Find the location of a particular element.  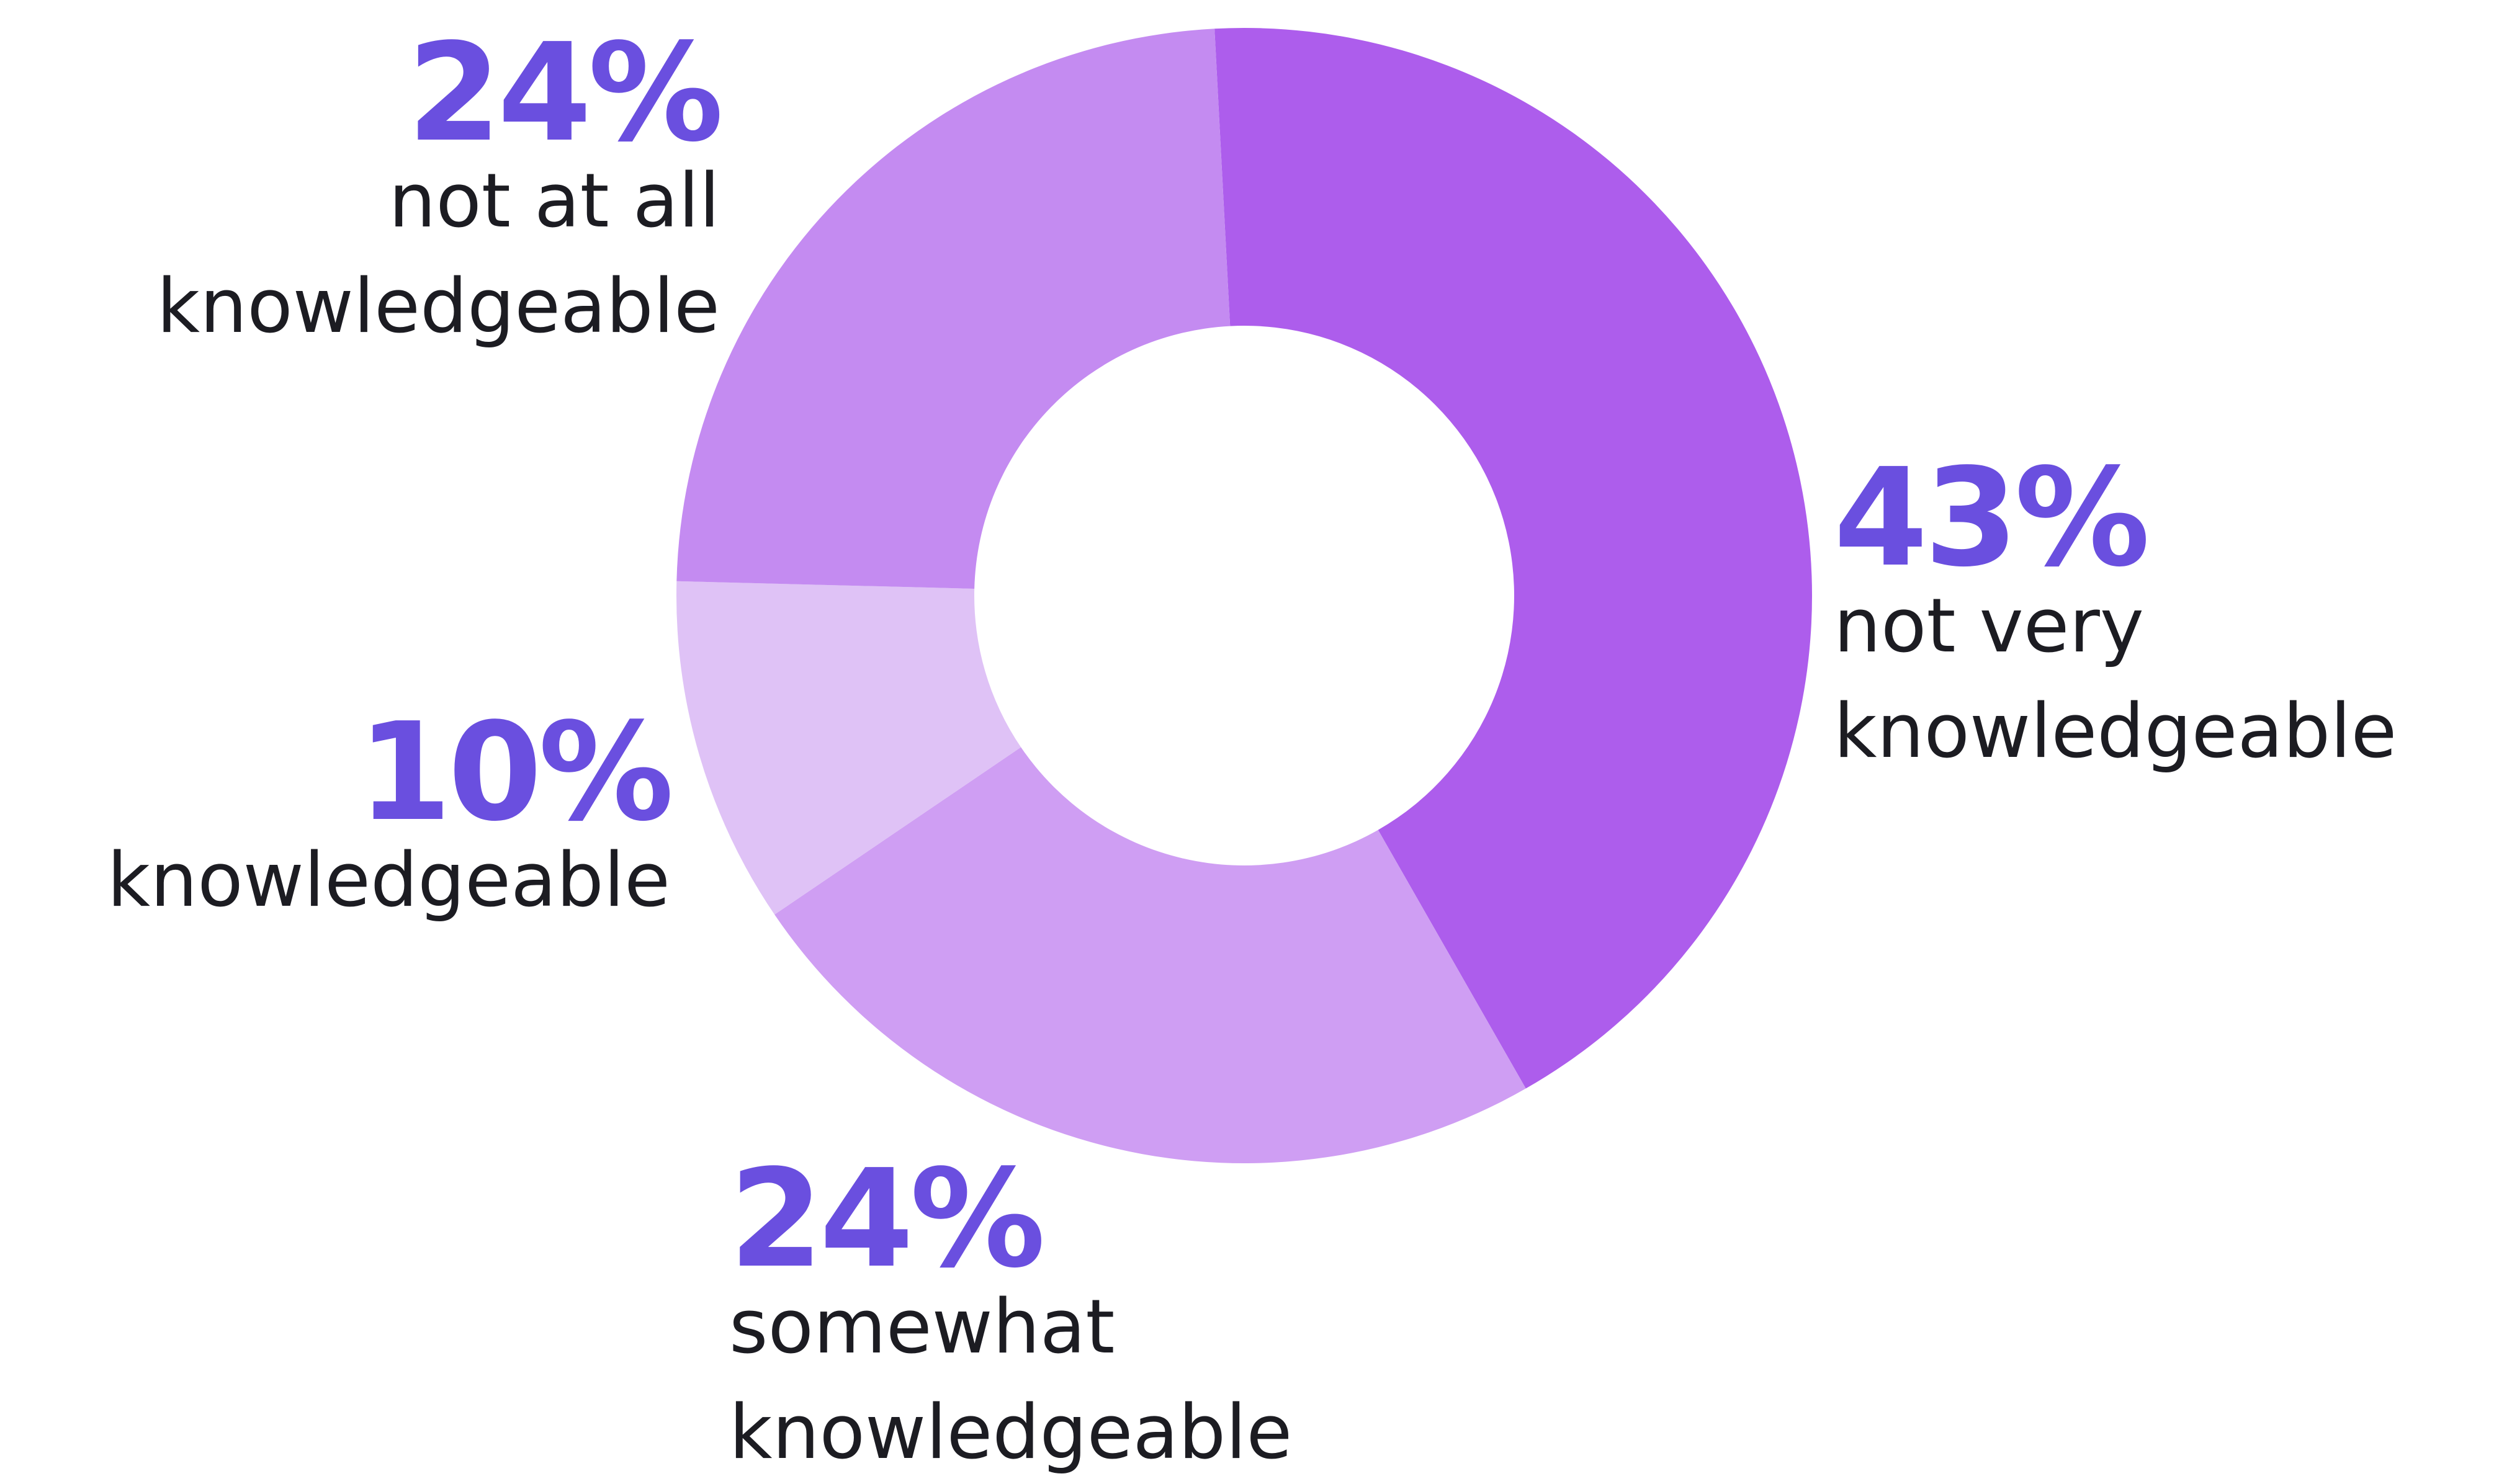

category-label-not-very-knowledgeable-line-1: not very is located at coordinates (1989, 626).